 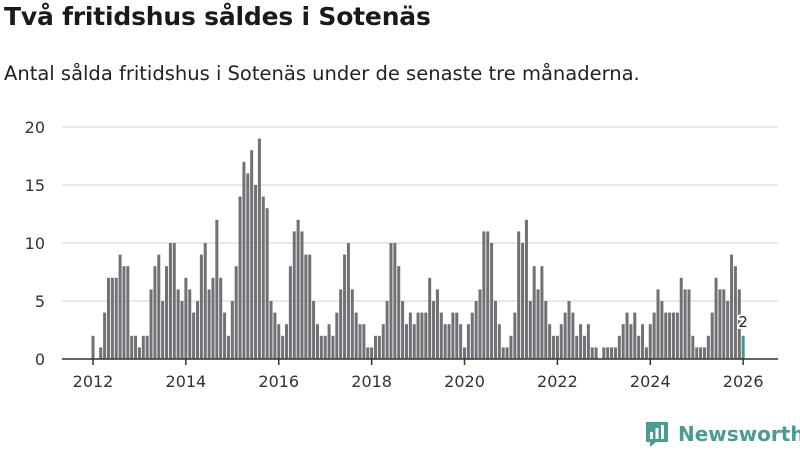 What do you see at coordinates (722, 434) in the screenshot?
I see `brand-logo: Newsworthy` at bounding box center [722, 434].